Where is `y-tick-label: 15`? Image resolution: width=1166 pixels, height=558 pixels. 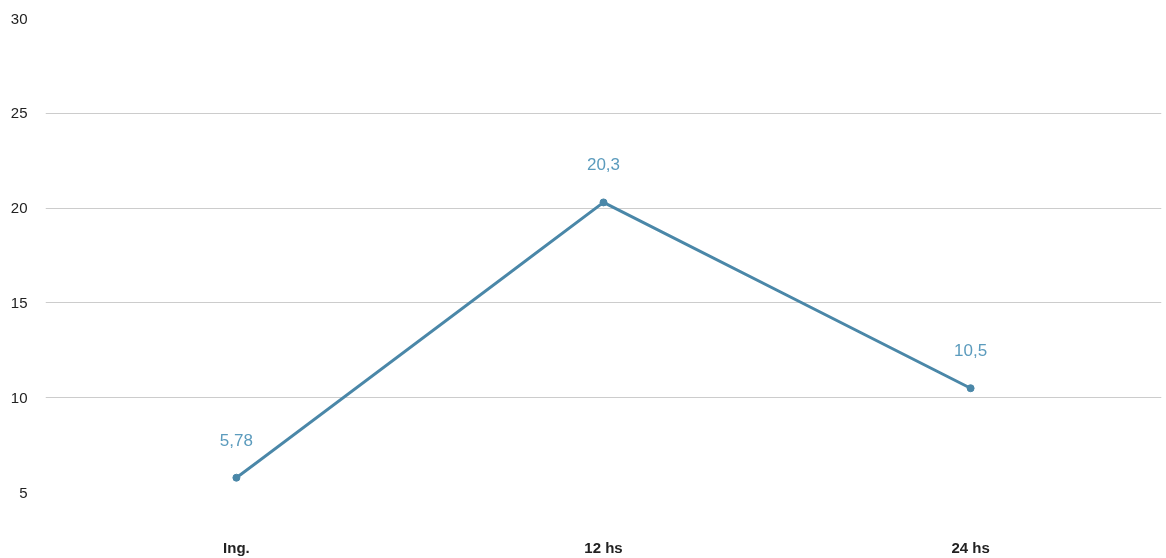
y-tick-label: 15 is located at coordinates (19, 302).